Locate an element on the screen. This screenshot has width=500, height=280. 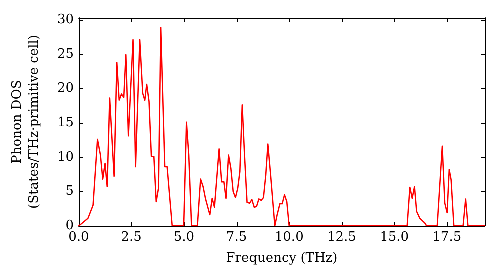
x-tick-label: 5.0 is located at coordinates (184, 237).